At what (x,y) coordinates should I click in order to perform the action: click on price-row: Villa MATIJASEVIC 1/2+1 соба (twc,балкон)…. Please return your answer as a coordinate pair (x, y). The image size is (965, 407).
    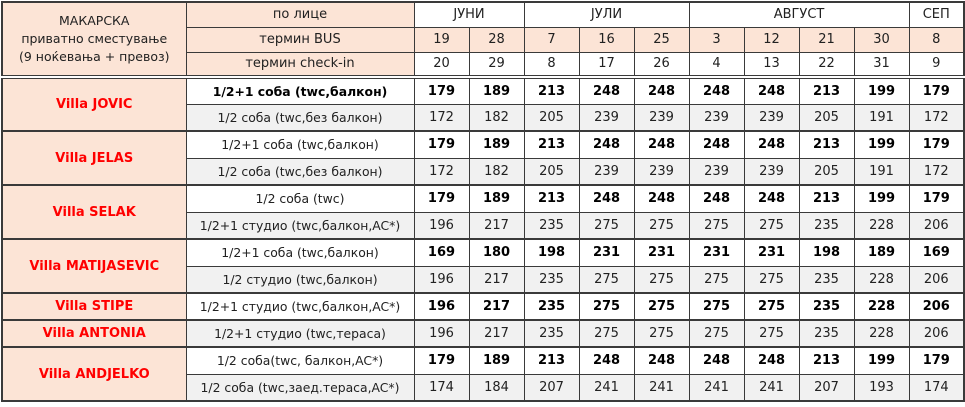
    Looking at the image, I should click on (483, 266).